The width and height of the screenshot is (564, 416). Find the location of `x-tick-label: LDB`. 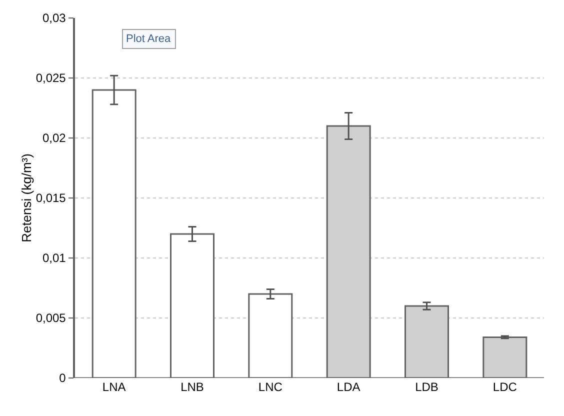

x-tick-label: LDB is located at coordinates (426, 387).